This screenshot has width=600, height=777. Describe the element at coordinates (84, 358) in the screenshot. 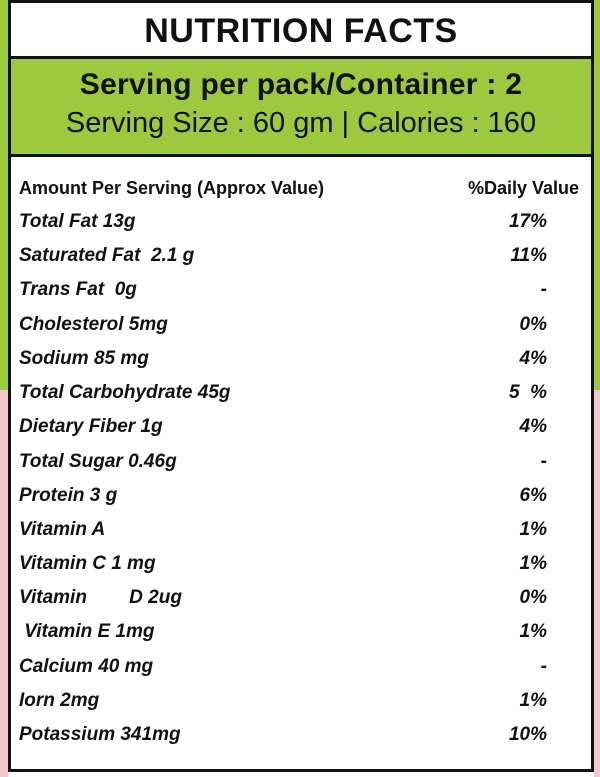

I see `nutrient-name: Sodium 85 mg` at that location.